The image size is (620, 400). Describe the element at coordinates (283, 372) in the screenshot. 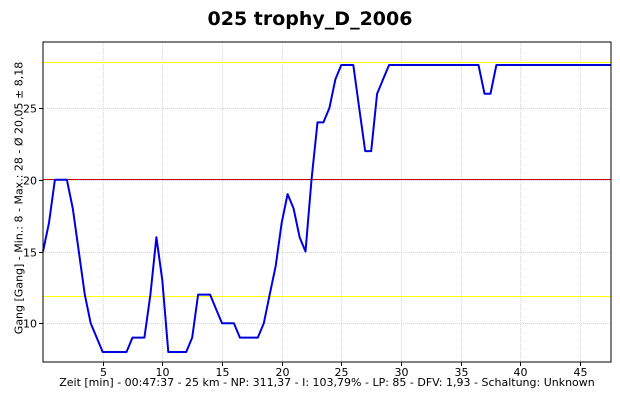

I see `x-tick-label: 20` at that location.